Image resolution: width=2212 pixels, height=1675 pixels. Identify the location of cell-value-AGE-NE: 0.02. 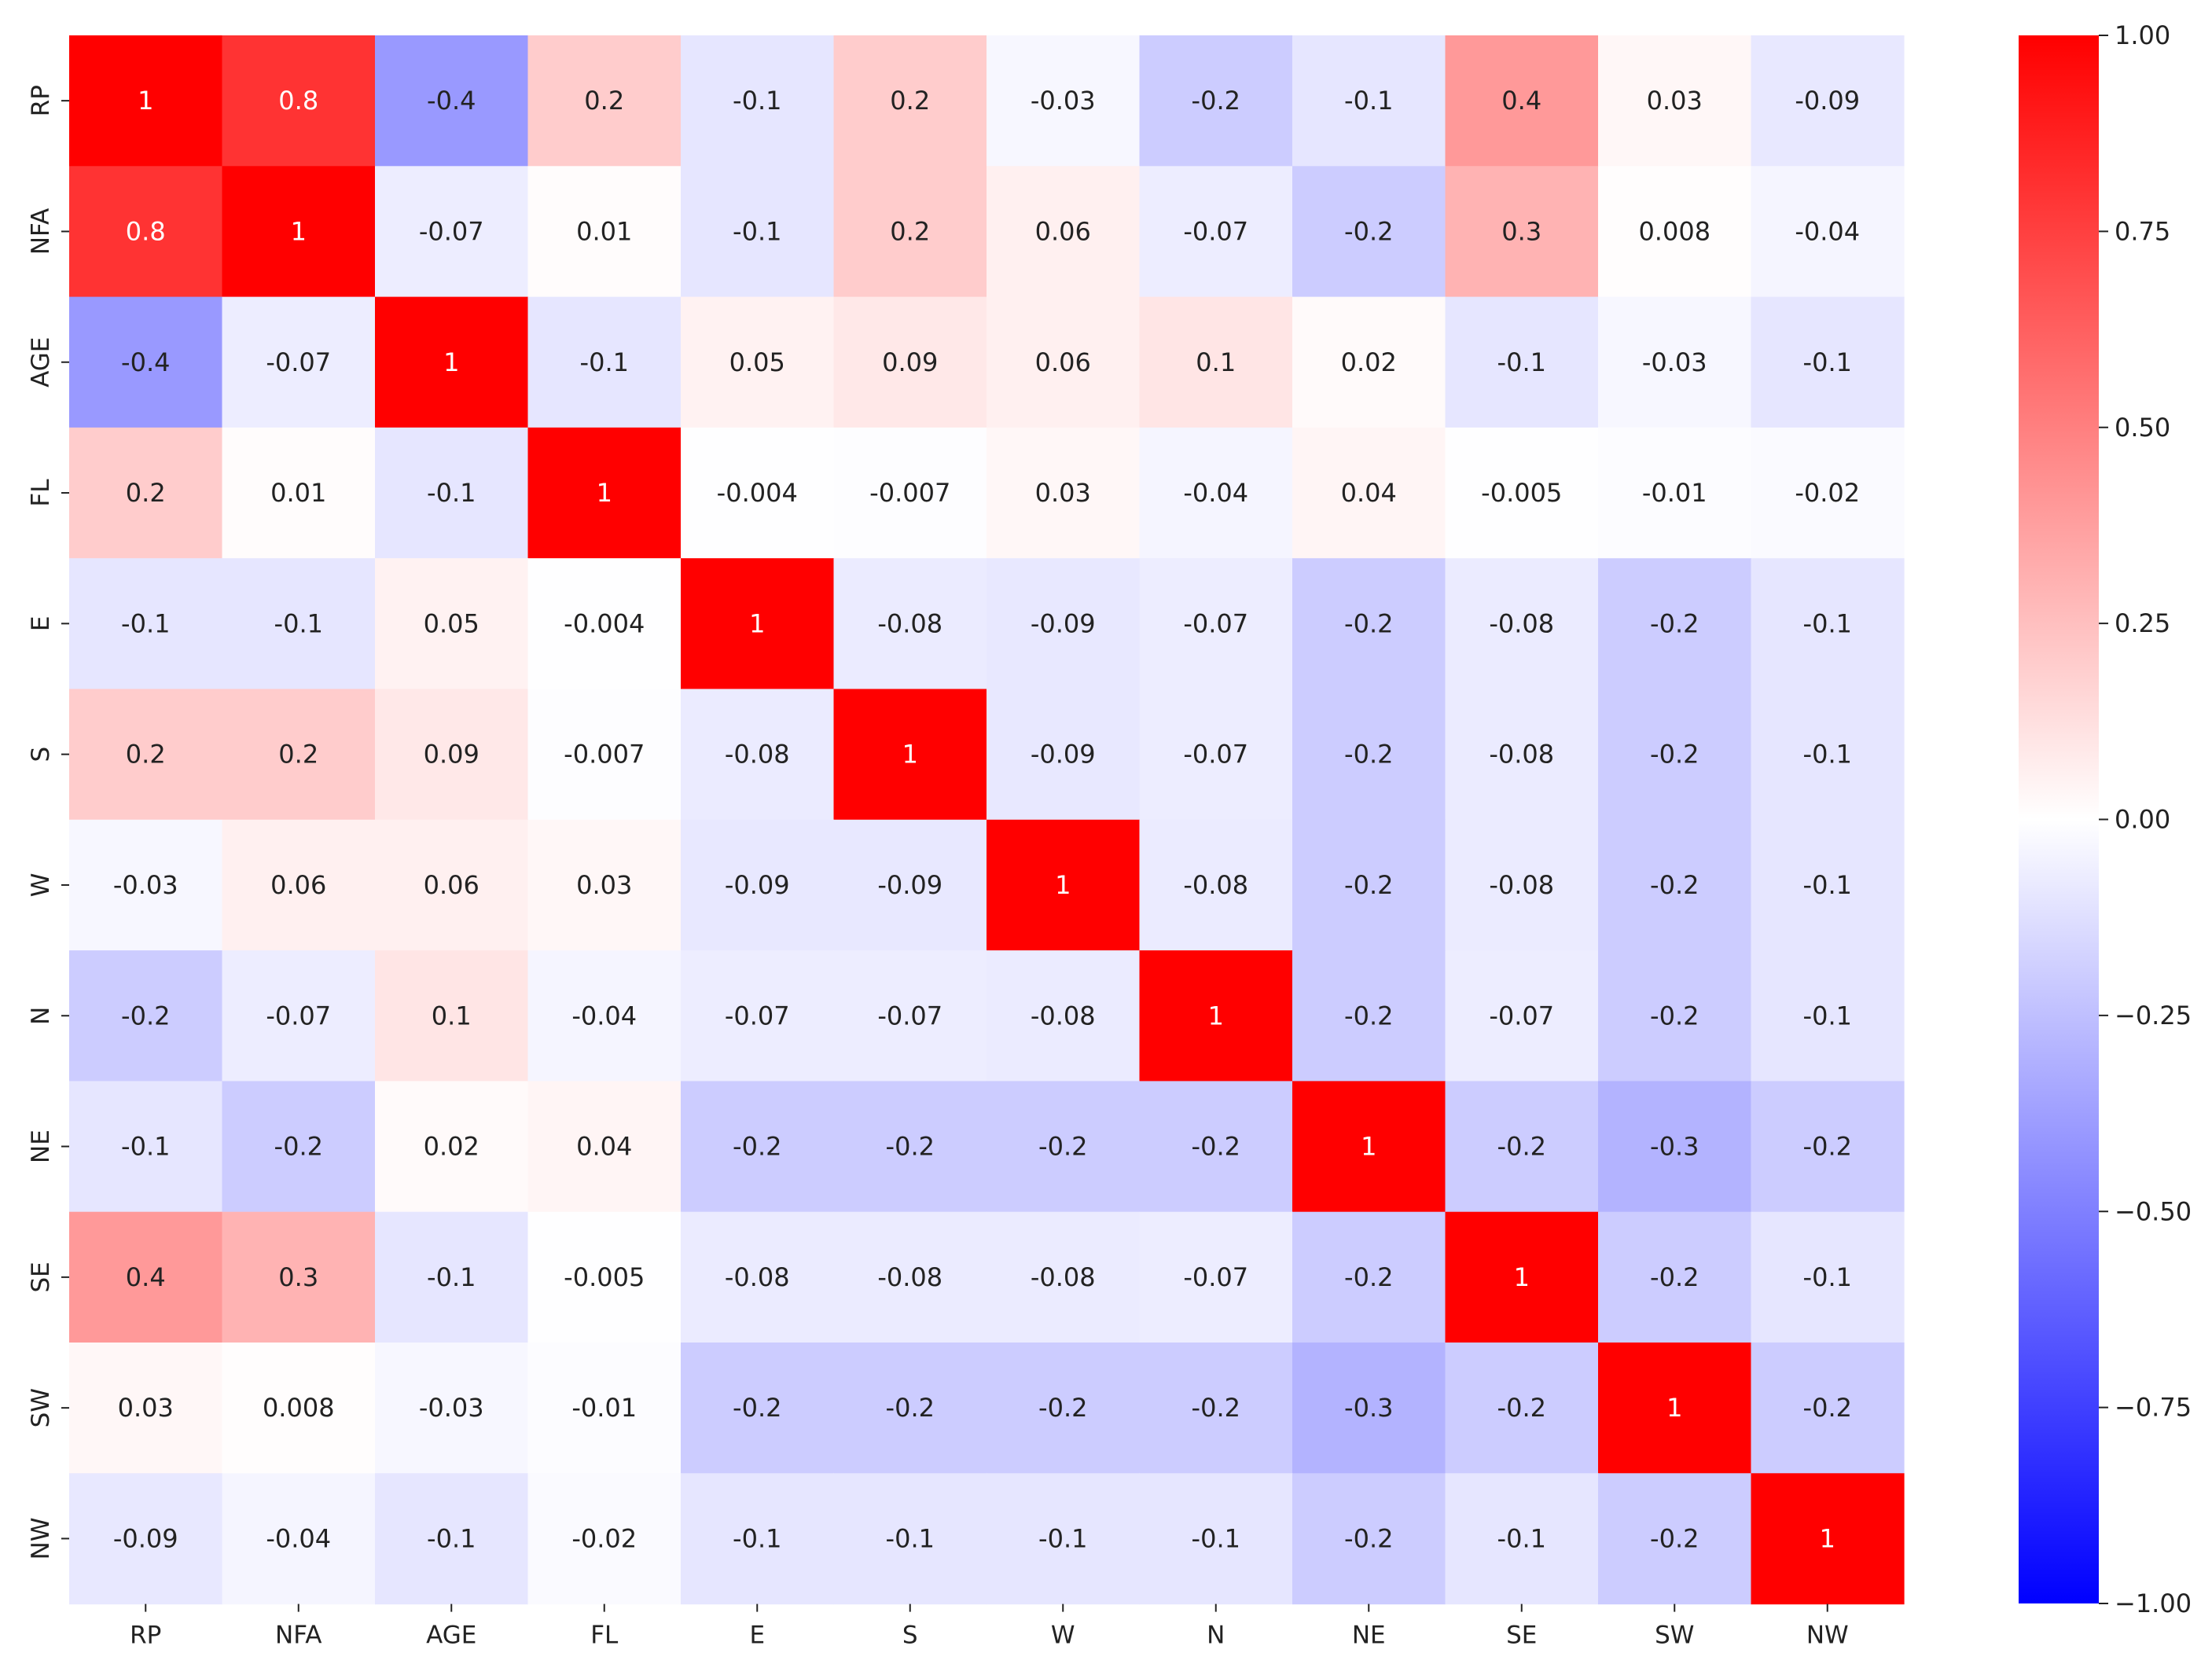
(1369, 362).